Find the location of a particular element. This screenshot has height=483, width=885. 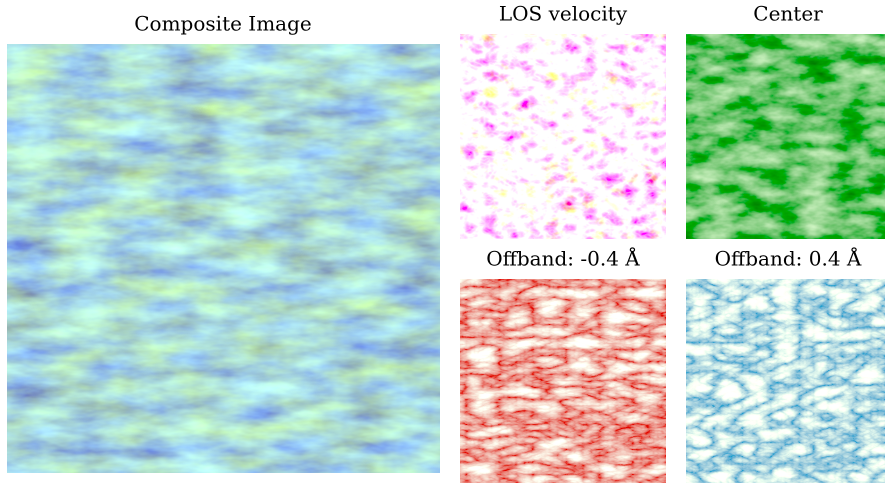

center-image is located at coordinates (785, 136).